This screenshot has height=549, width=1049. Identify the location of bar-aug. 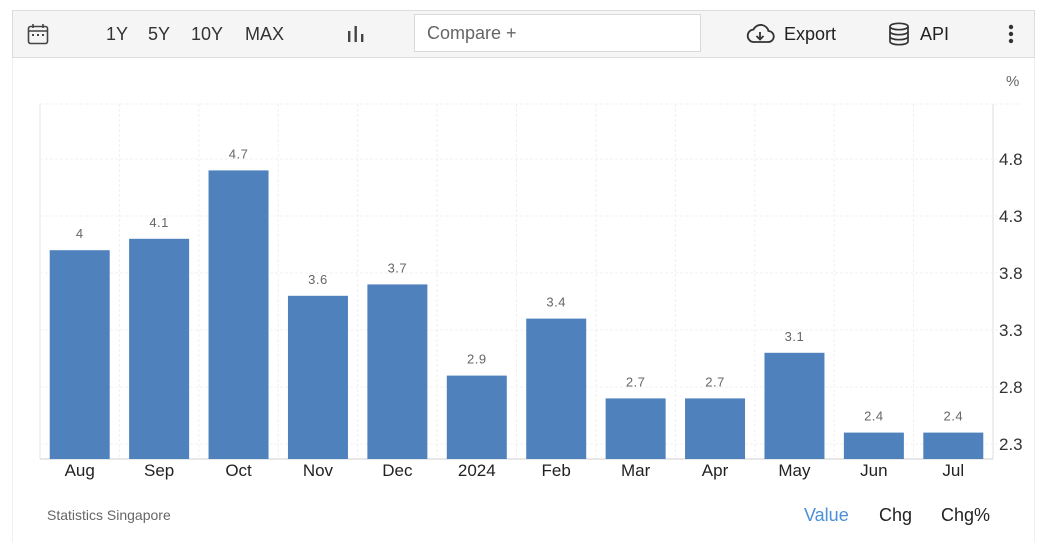
(79, 354).